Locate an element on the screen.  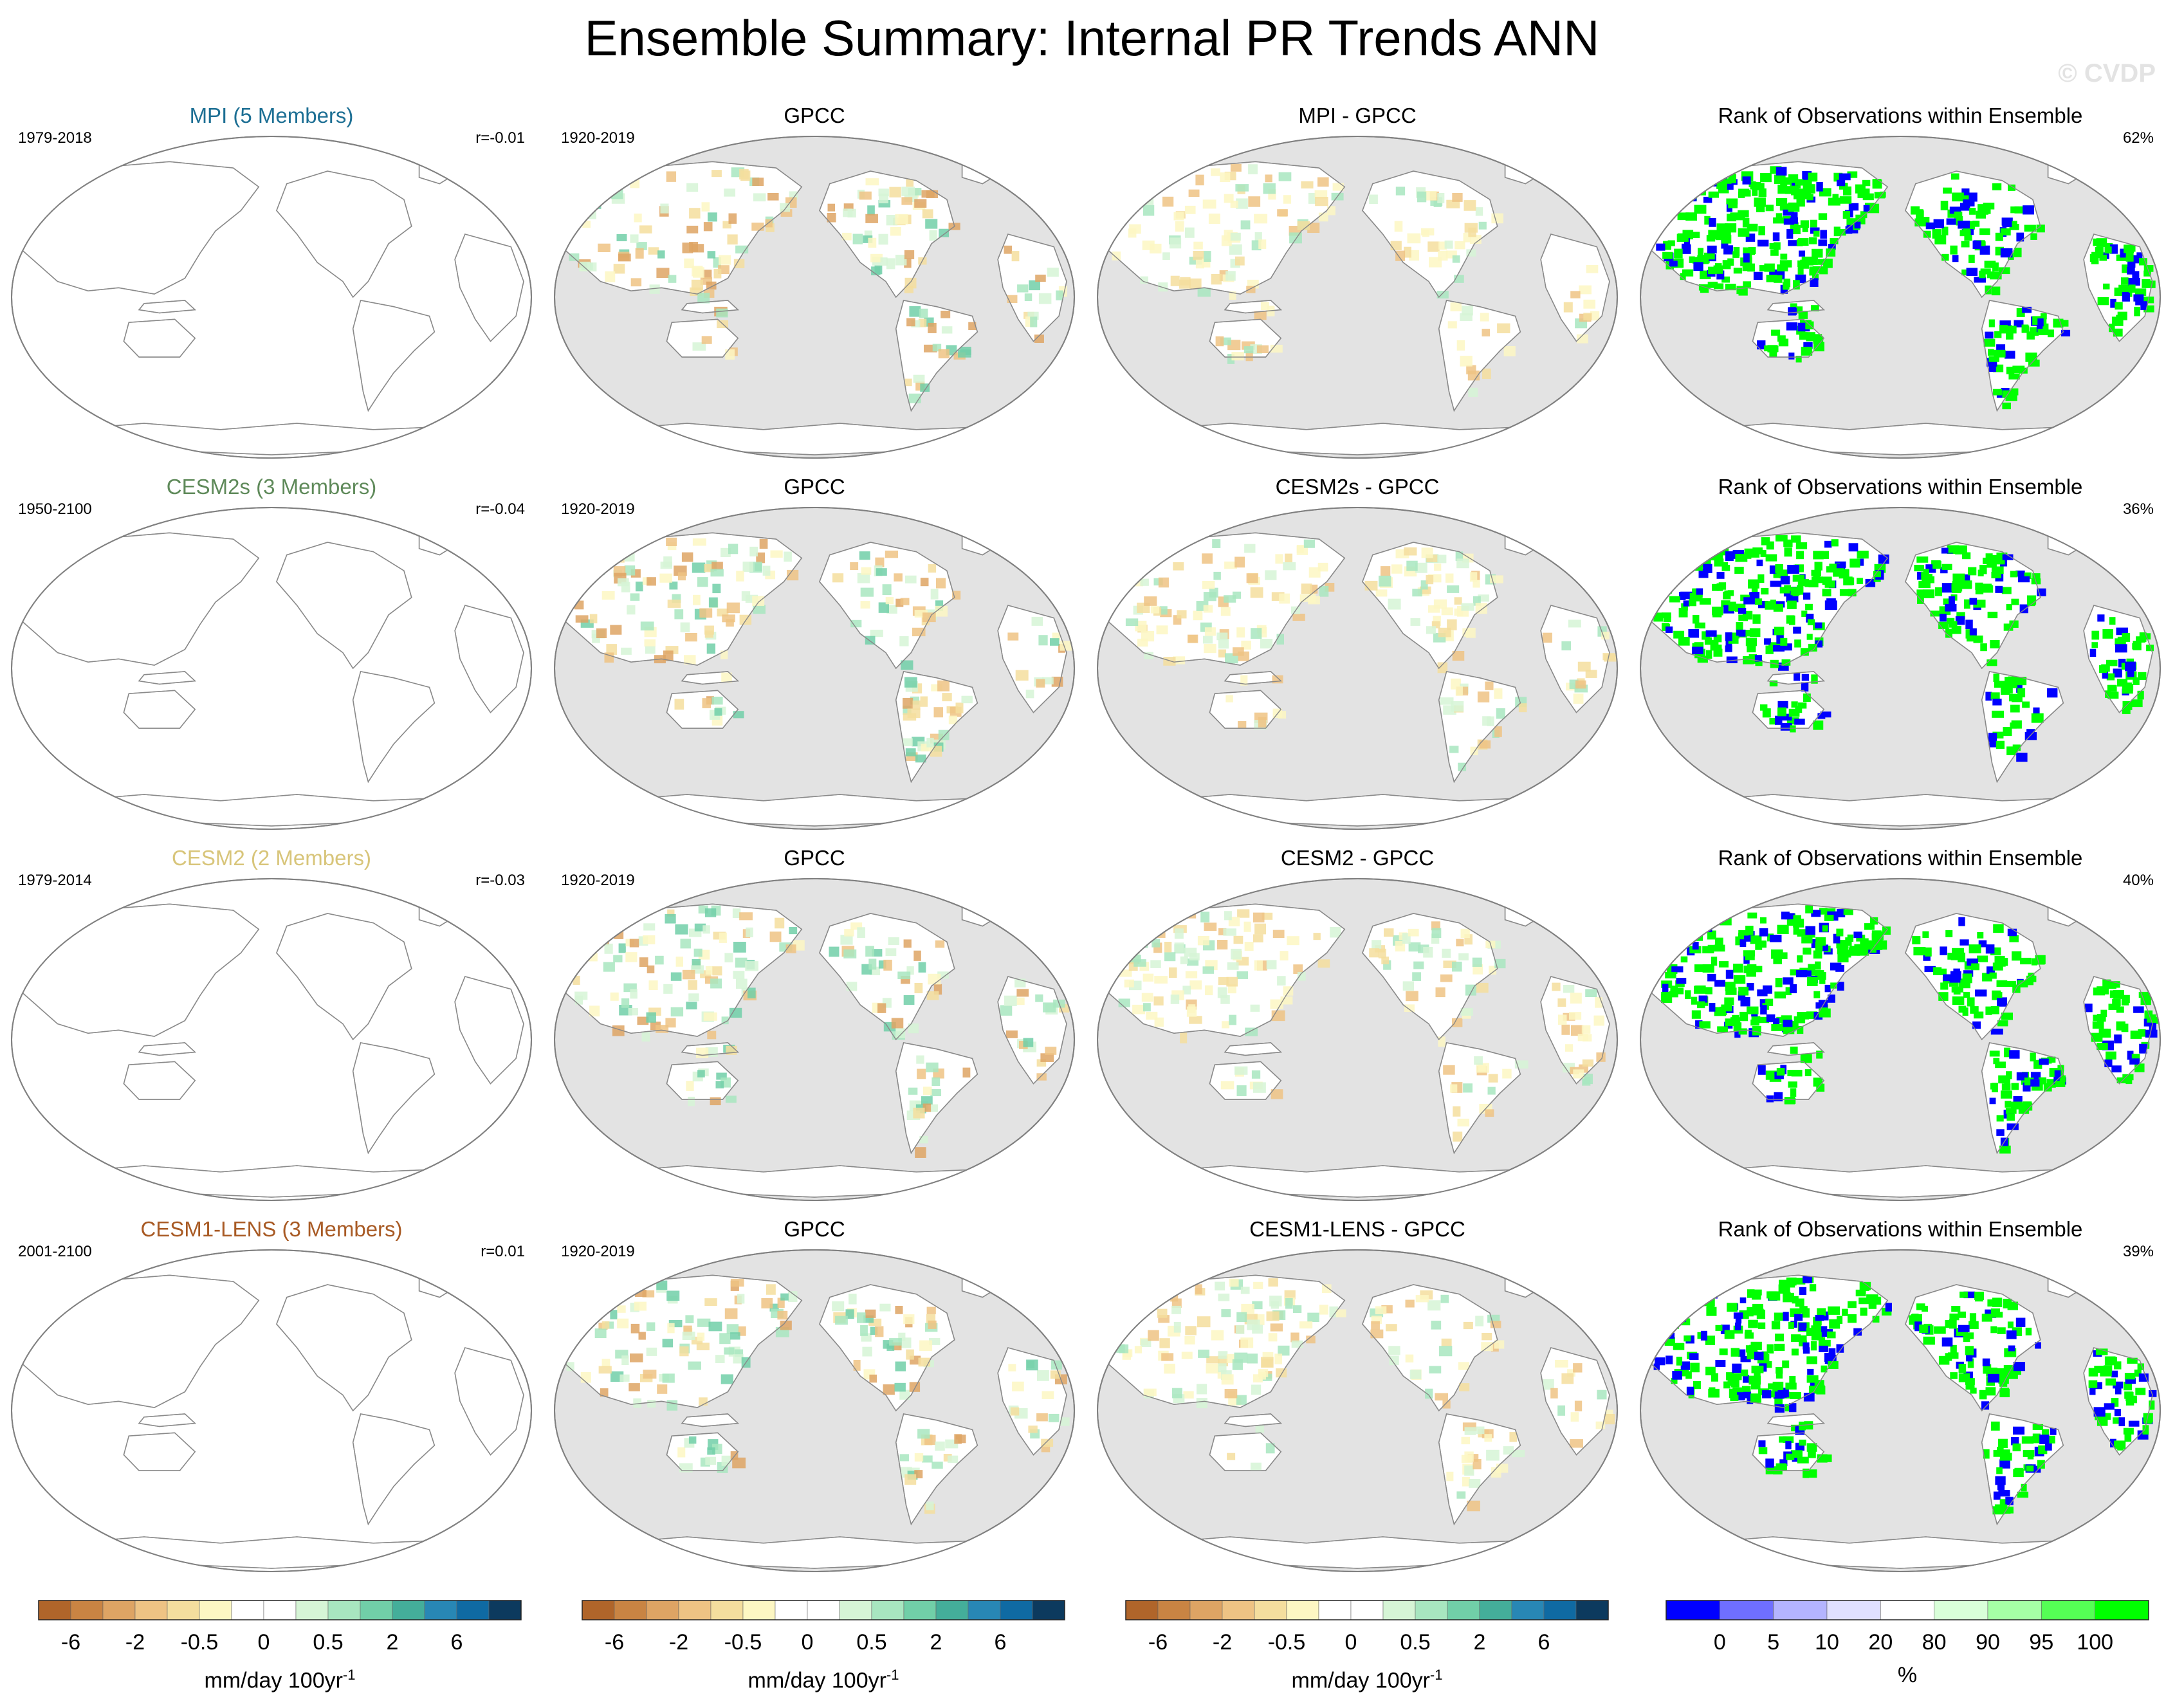
panel-obs-row1: GPCC 1920-2019 is located at coordinates (814, 289).